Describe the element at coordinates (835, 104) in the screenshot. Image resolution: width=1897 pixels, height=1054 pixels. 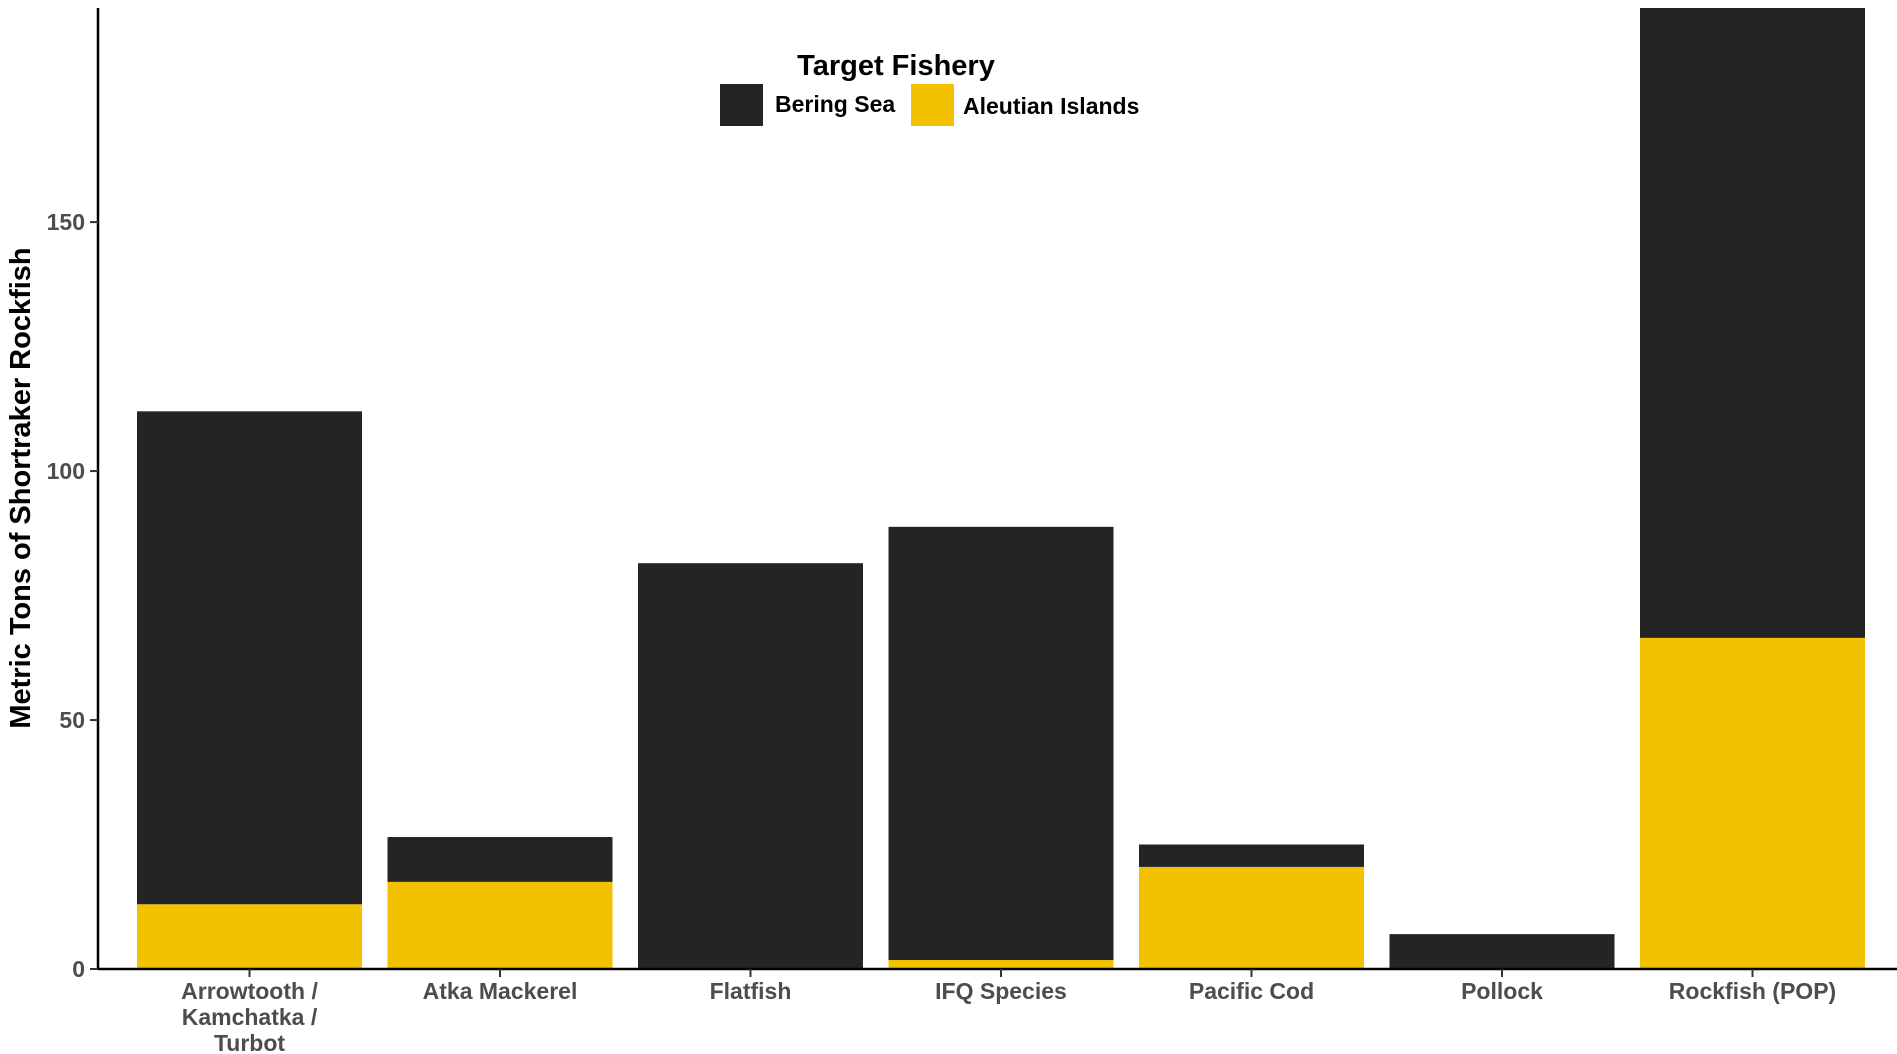
I see `legend-label-bering-sea: Bering Sea` at that location.